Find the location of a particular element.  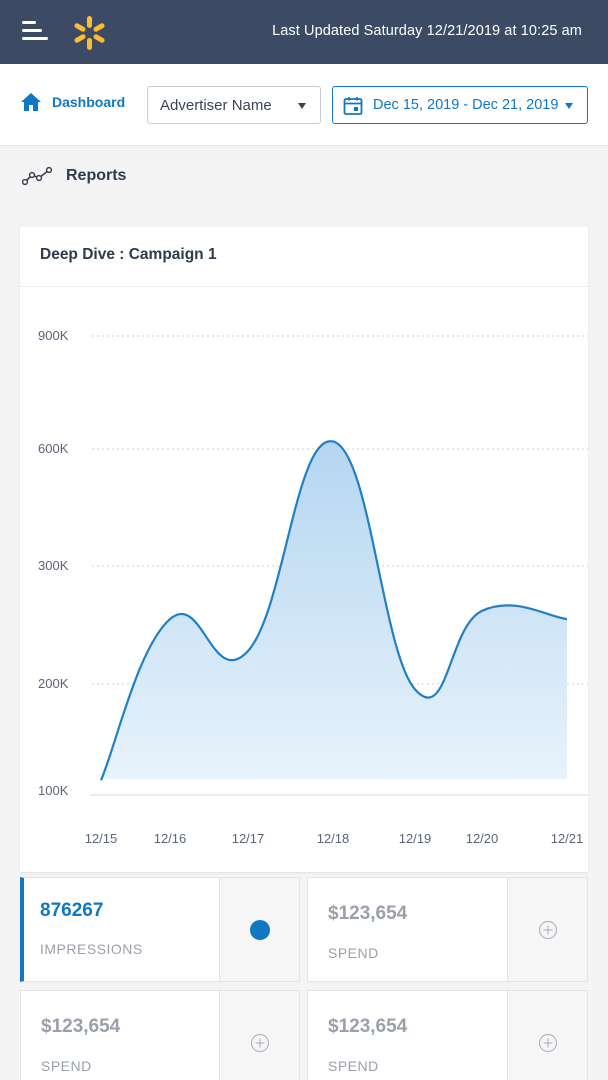

home-icon is located at coordinates (31, 102).